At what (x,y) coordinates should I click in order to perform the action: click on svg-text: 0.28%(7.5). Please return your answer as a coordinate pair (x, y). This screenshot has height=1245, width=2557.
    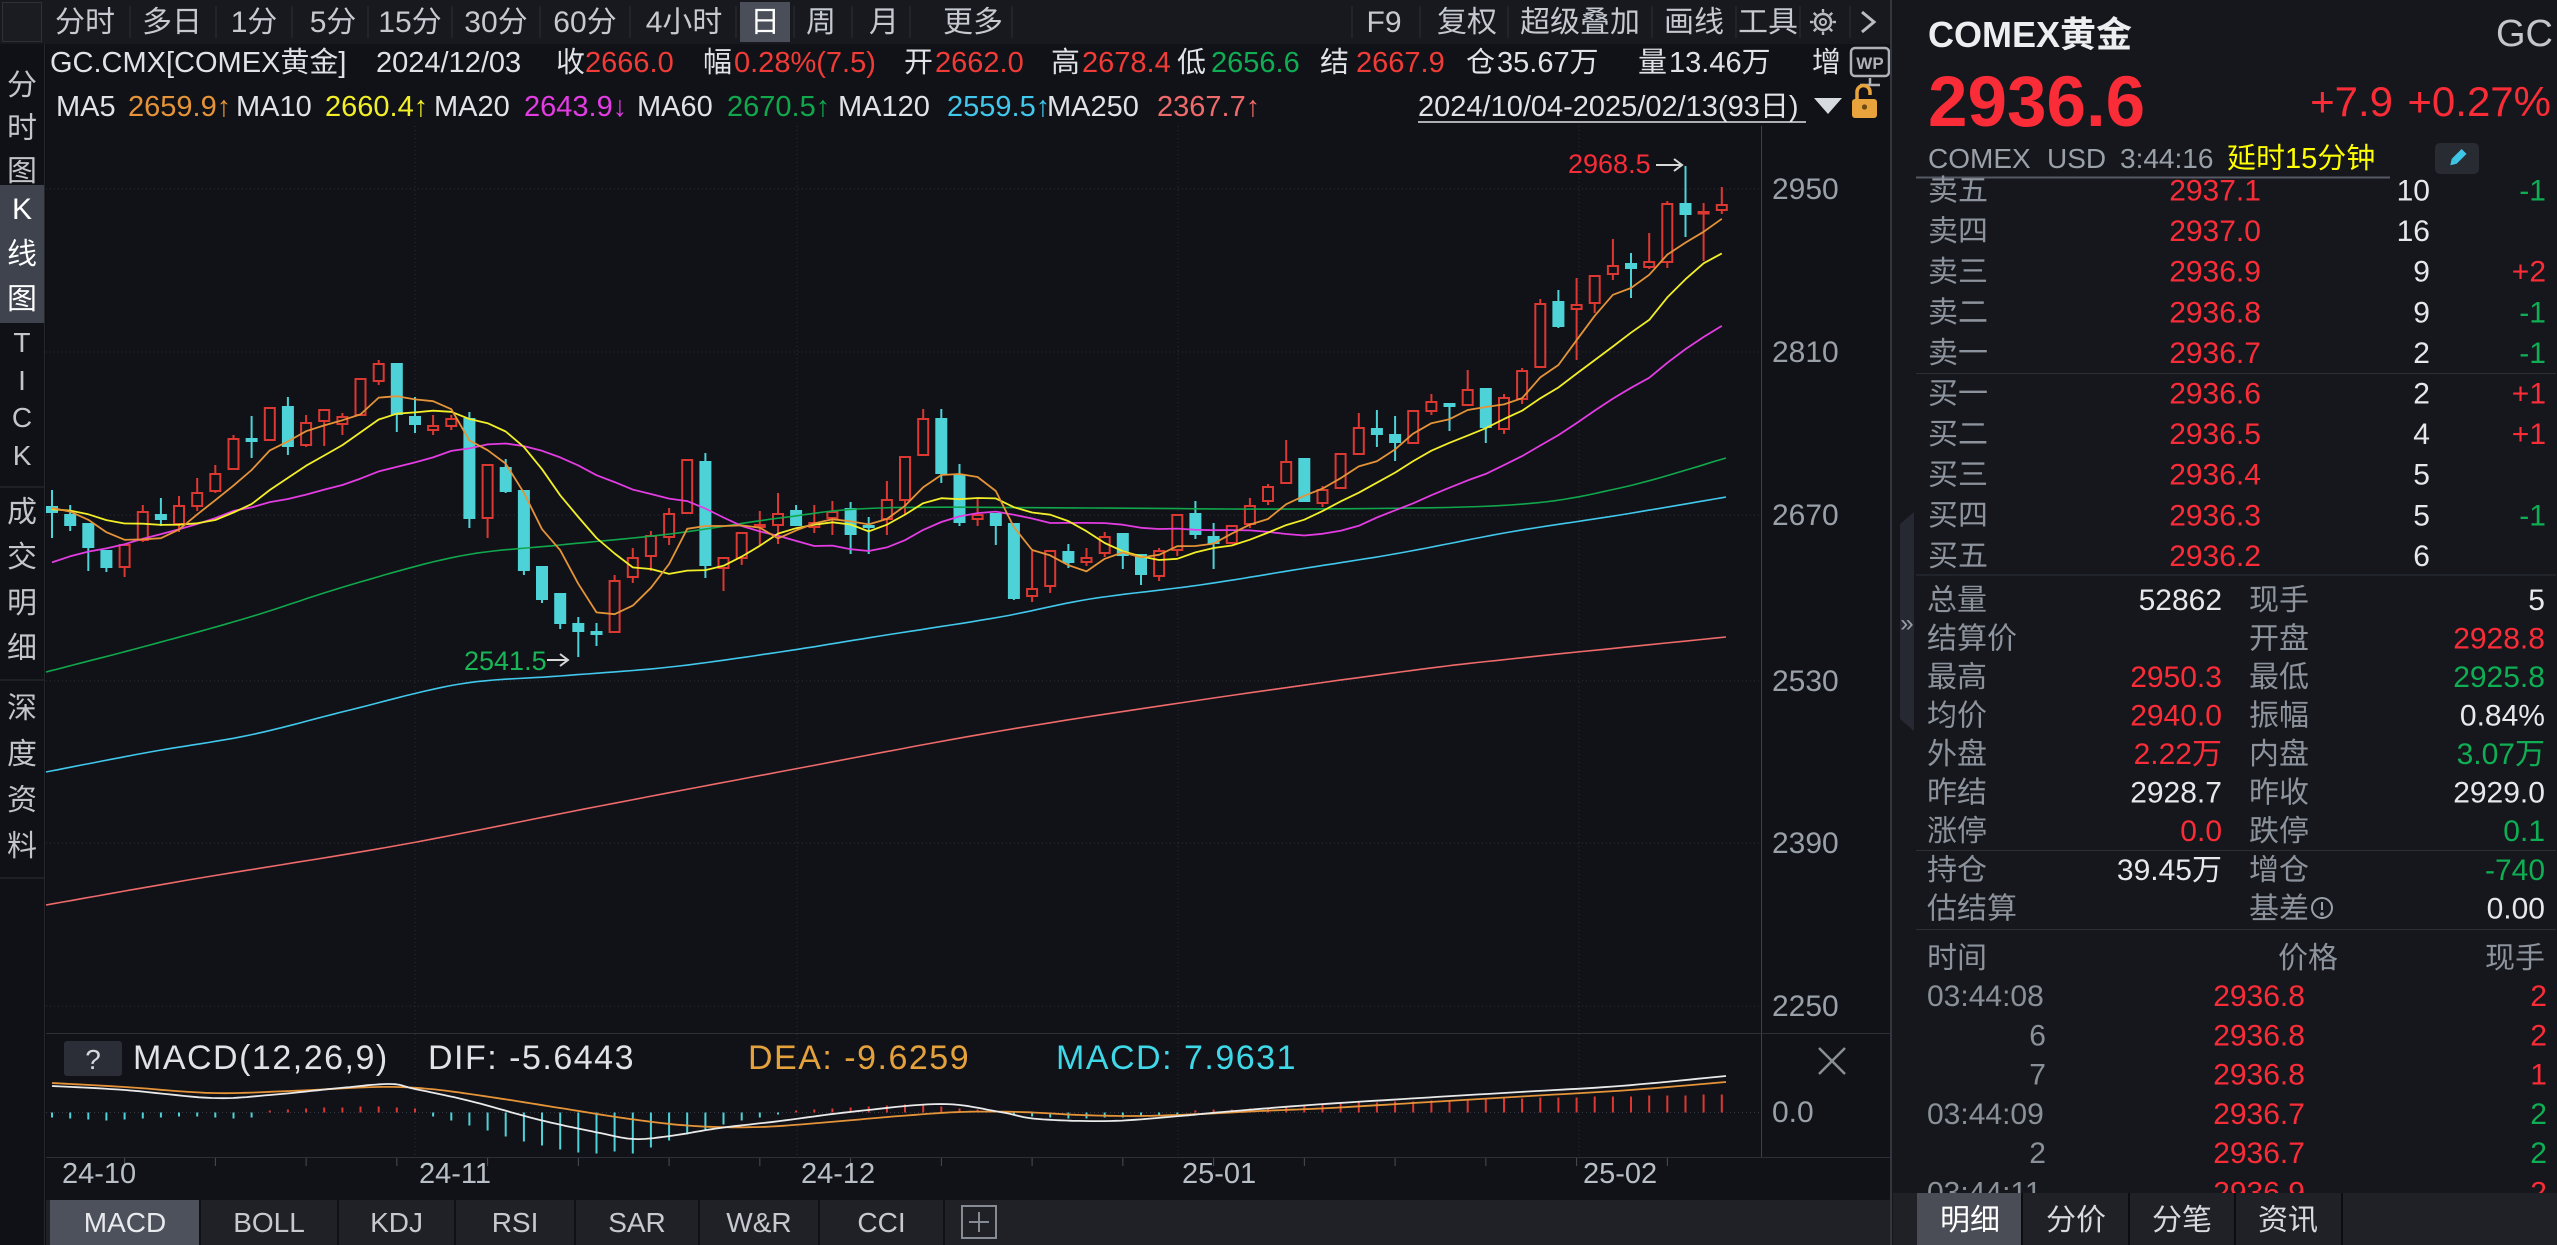
    Looking at the image, I should click on (805, 63).